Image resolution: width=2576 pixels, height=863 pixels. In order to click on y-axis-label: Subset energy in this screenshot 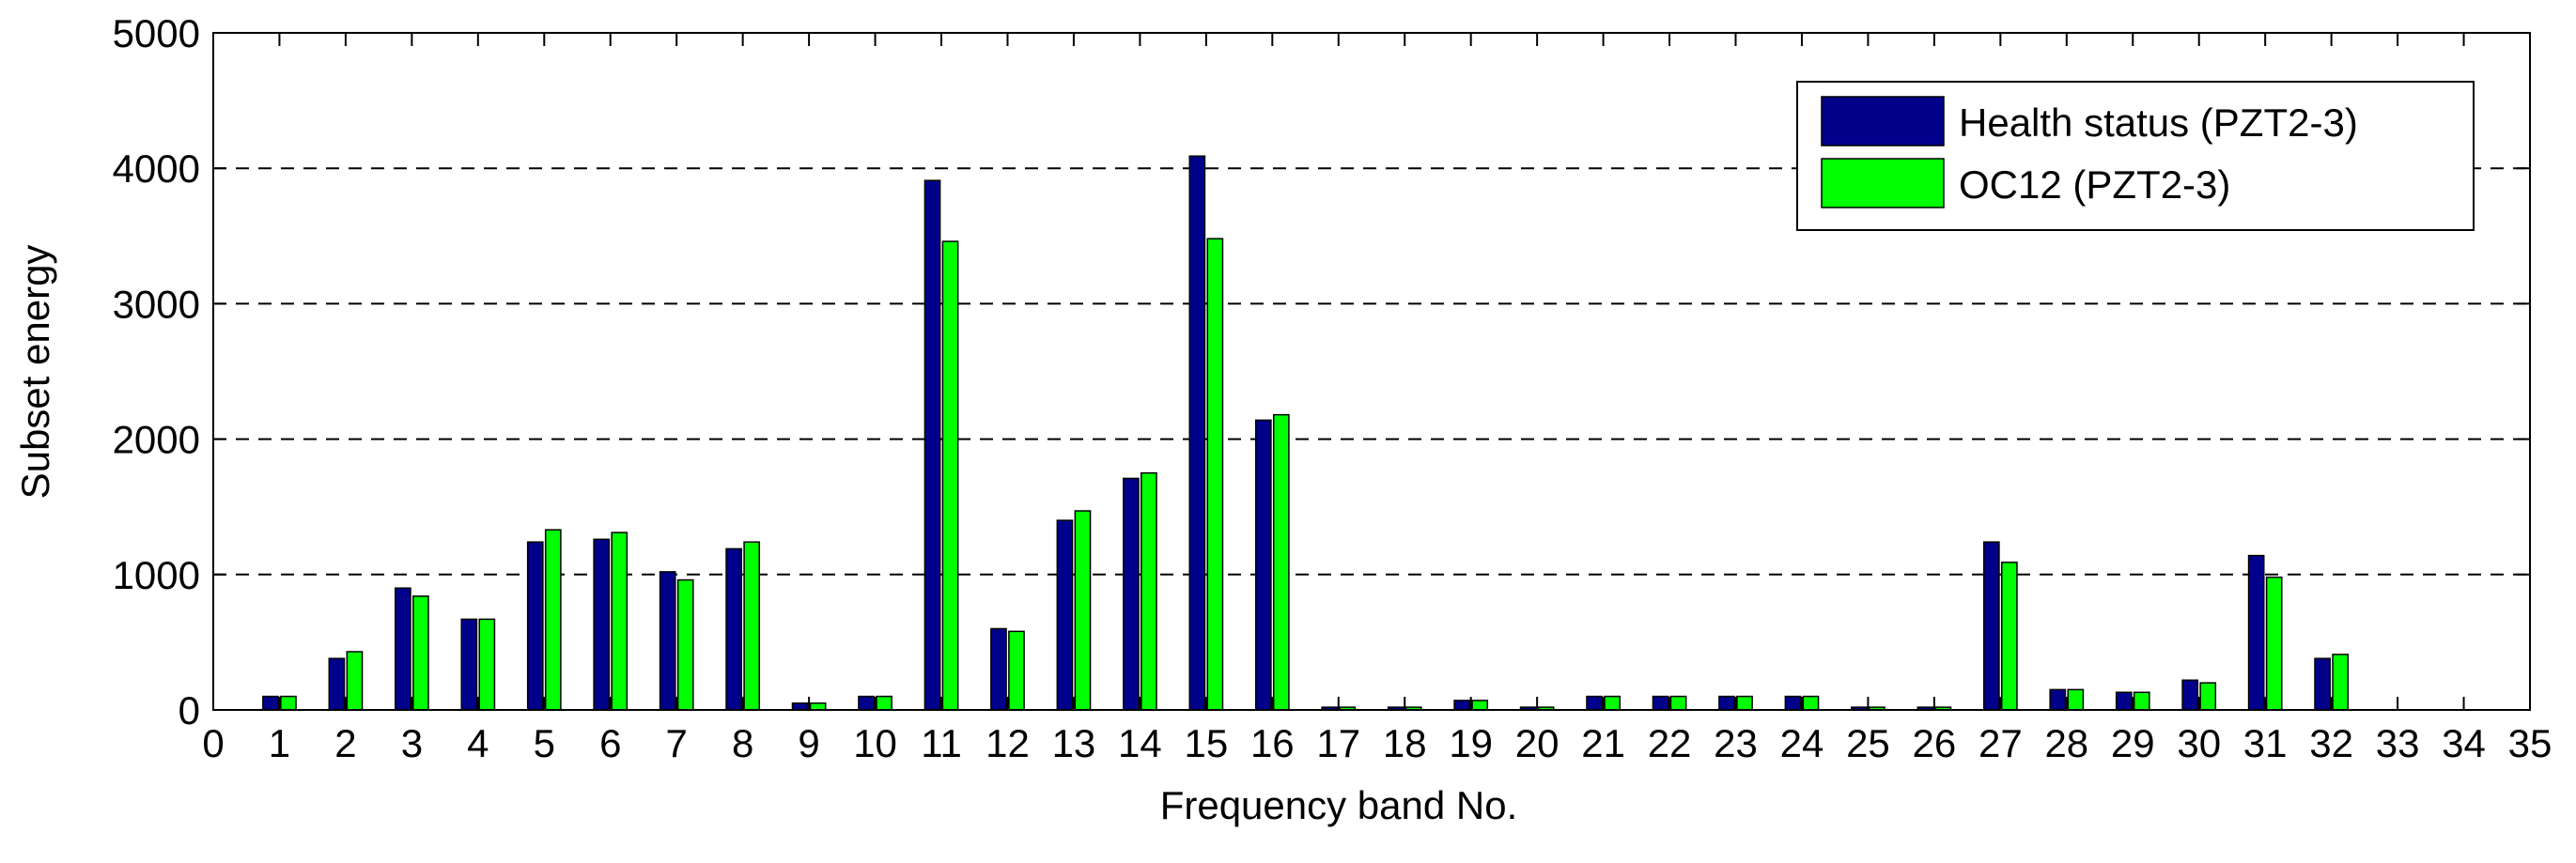, I will do `click(35, 372)`.